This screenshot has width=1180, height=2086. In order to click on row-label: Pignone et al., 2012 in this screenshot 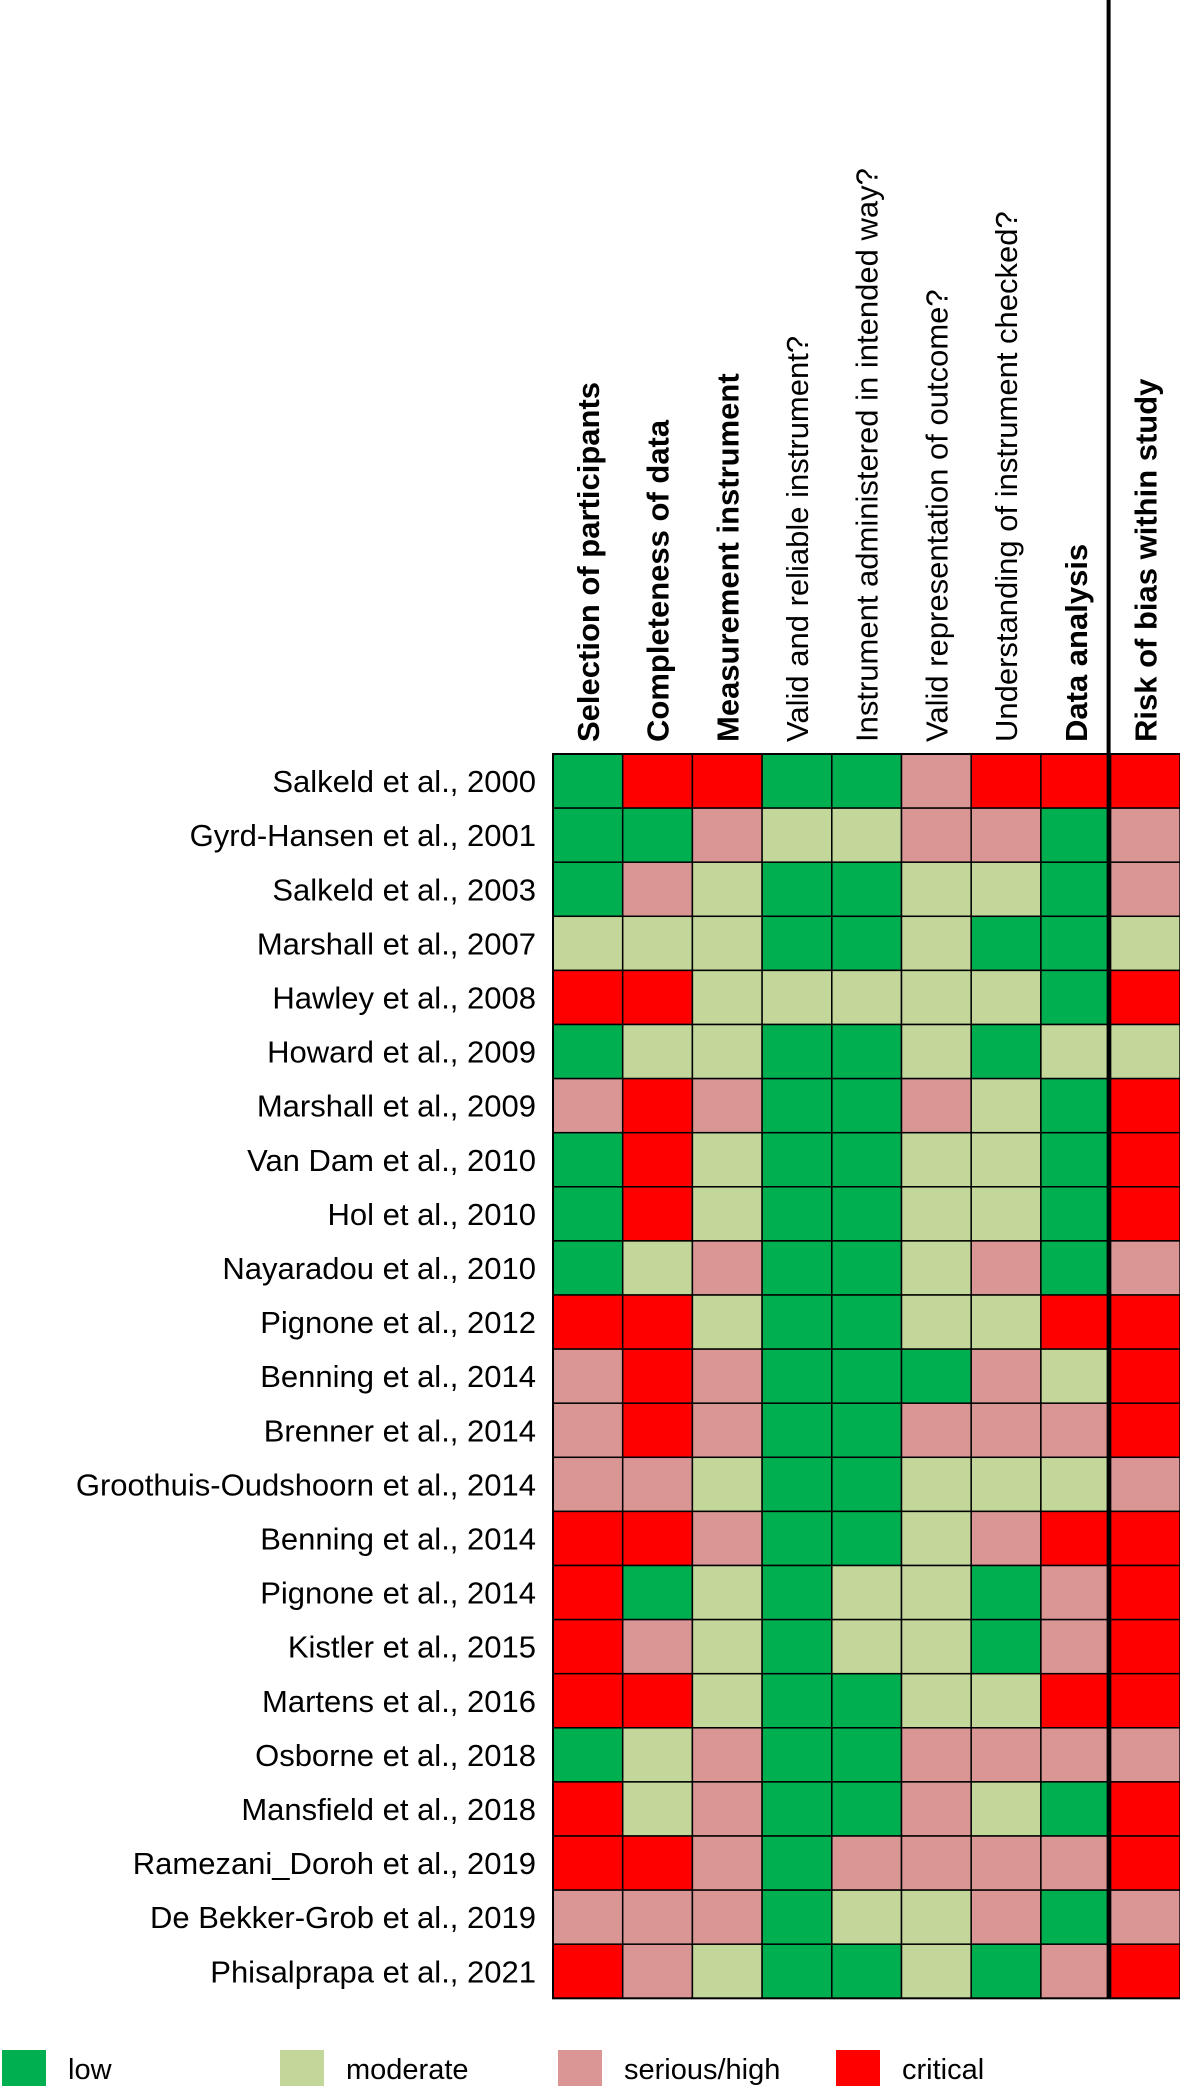, I will do `click(398, 1322)`.